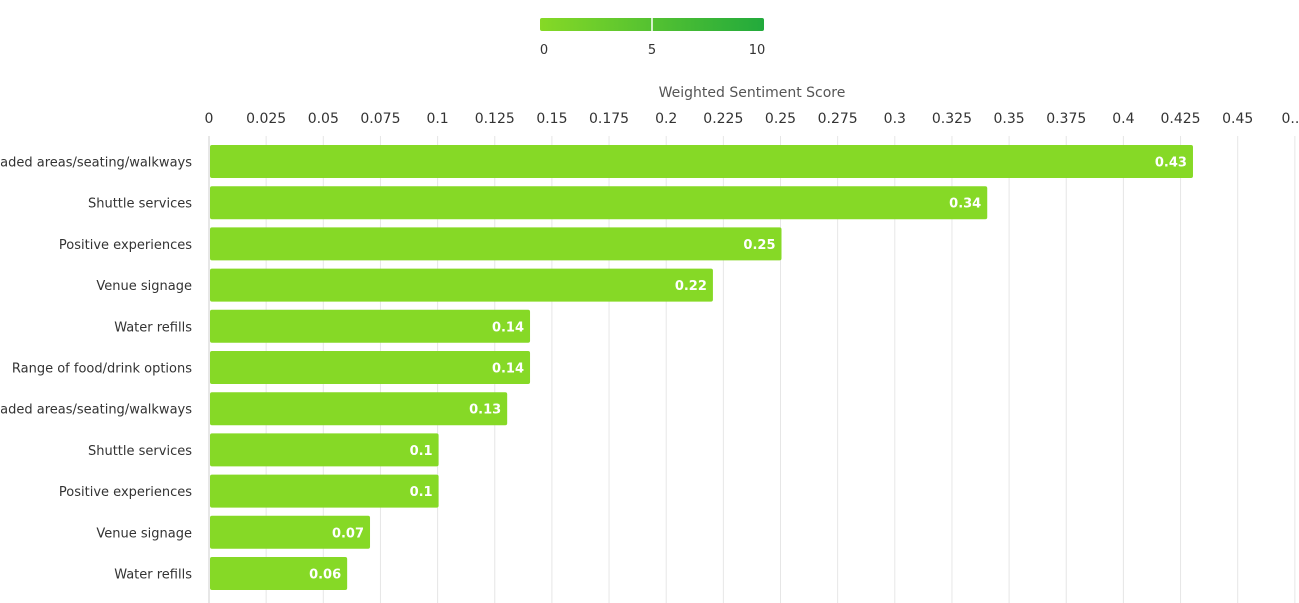 This screenshot has height=603, width=1299. I want to click on bar-value-label: 0.13, so click(485, 410).